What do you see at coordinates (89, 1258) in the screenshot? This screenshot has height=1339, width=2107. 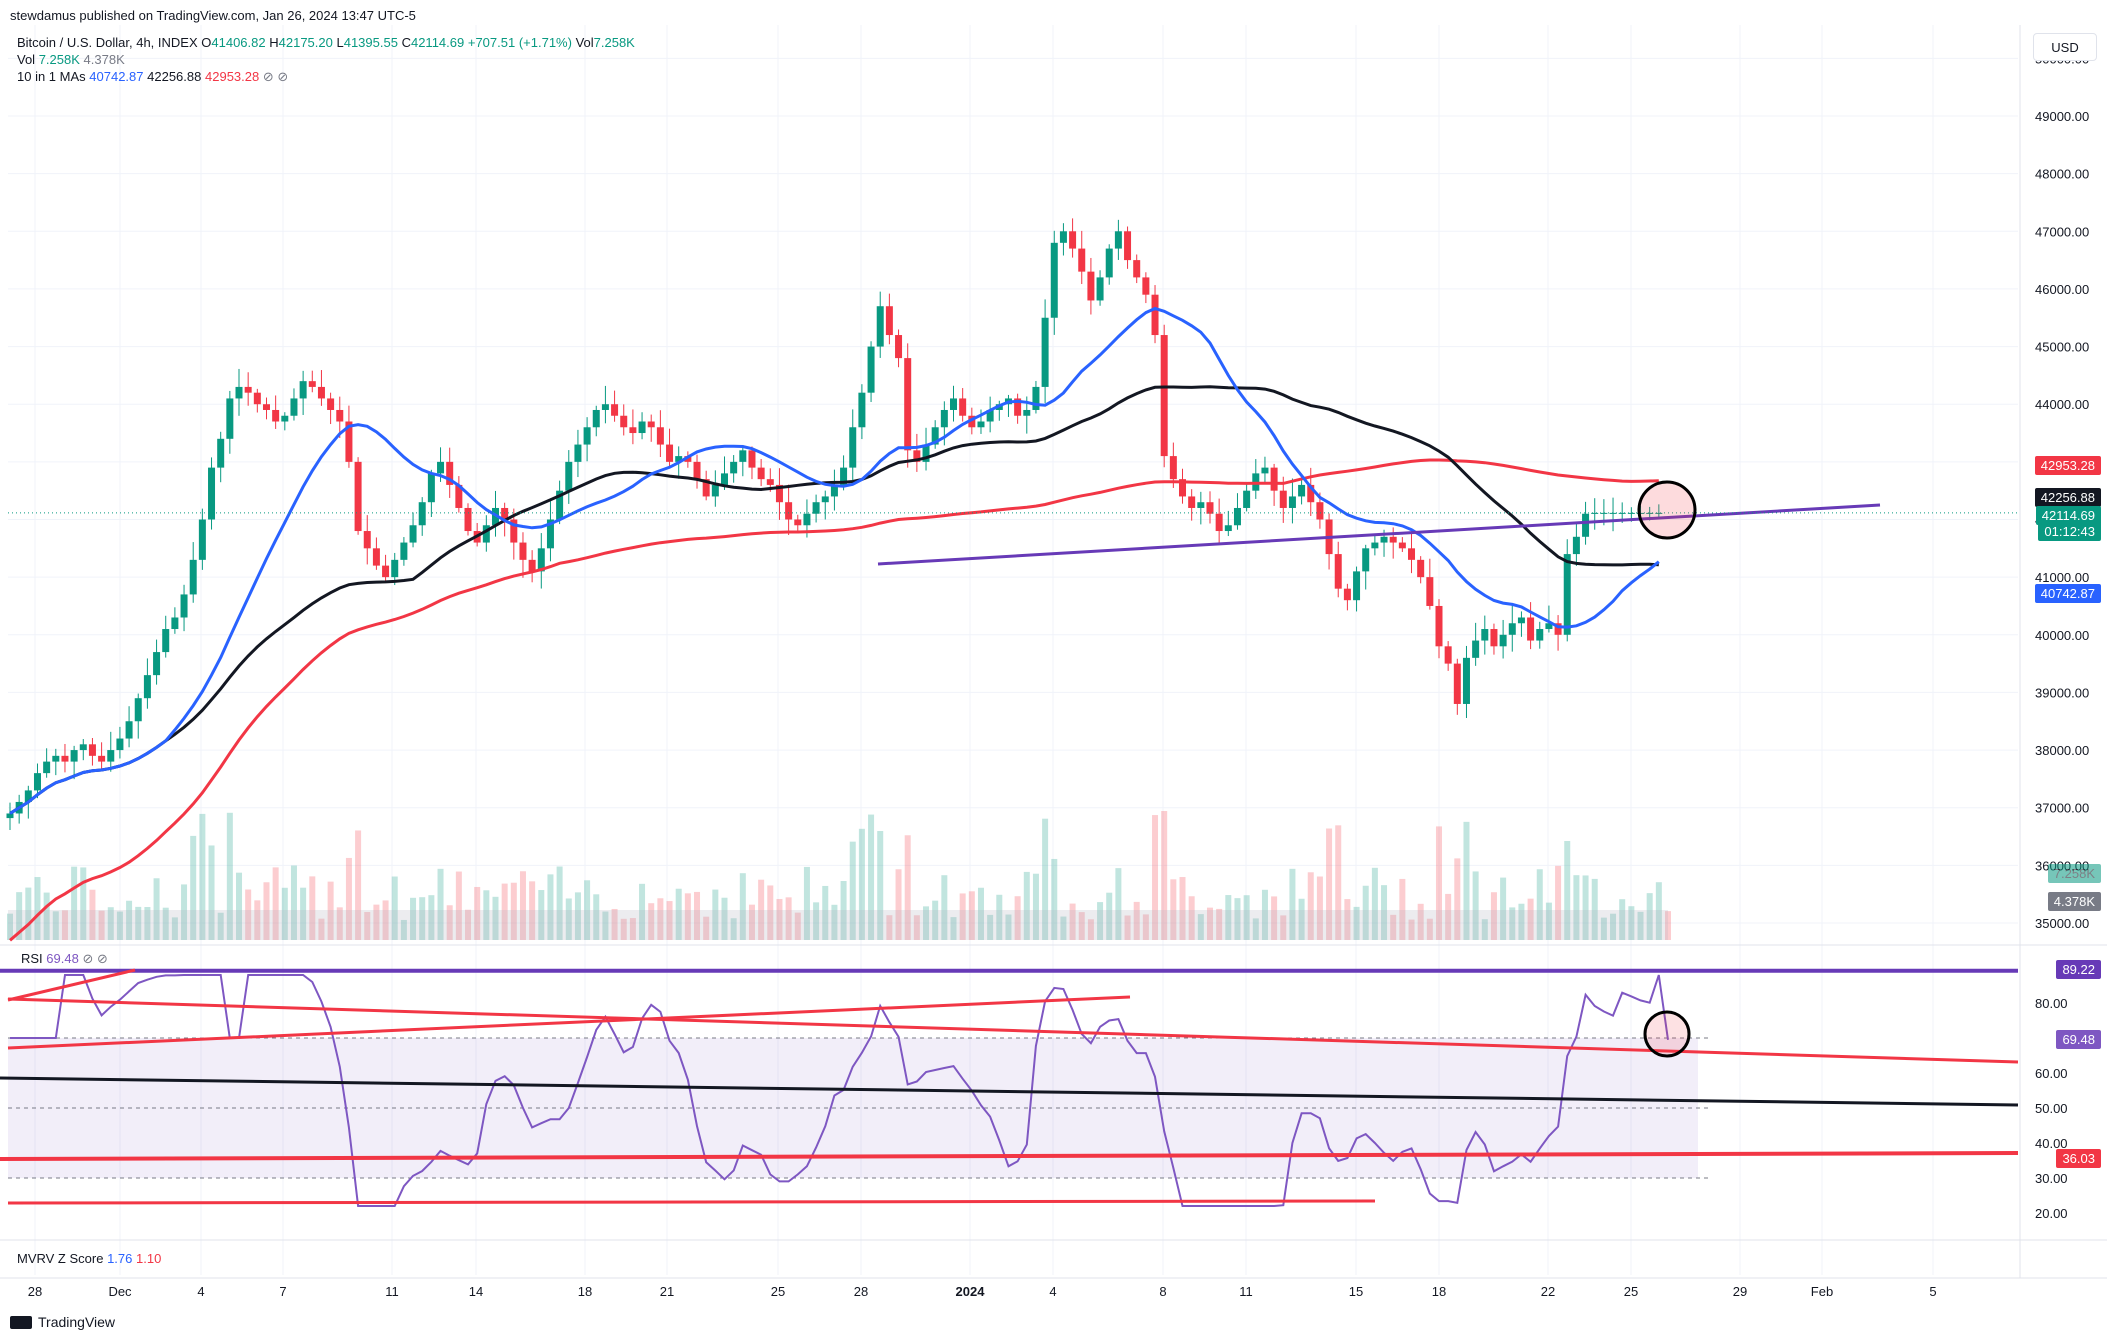 I see `mvrv-legend: MVRV Z Score 1.76 1.10` at bounding box center [89, 1258].